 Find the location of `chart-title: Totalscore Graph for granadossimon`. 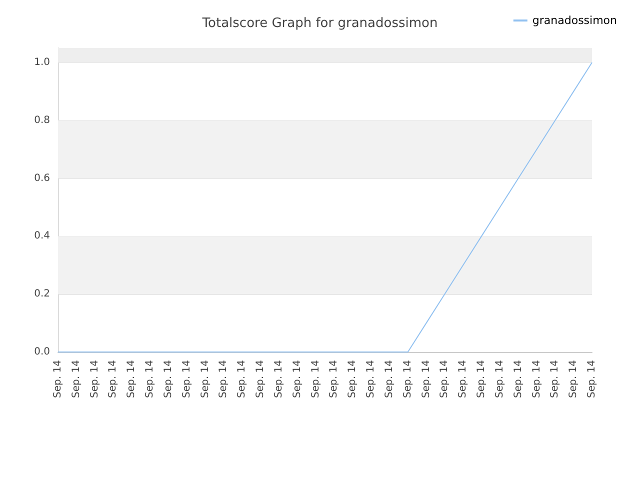

chart-title: Totalscore Graph for granadossimon is located at coordinates (319, 23).